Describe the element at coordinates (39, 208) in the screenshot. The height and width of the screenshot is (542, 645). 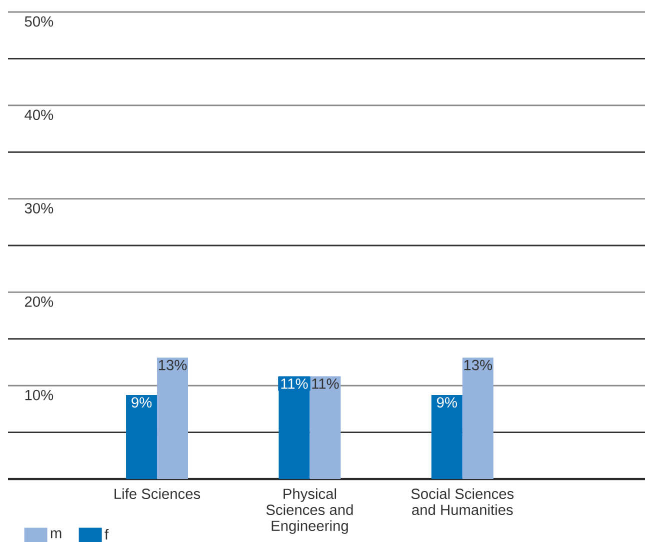
I see `y-tick-label: 30%` at that location.